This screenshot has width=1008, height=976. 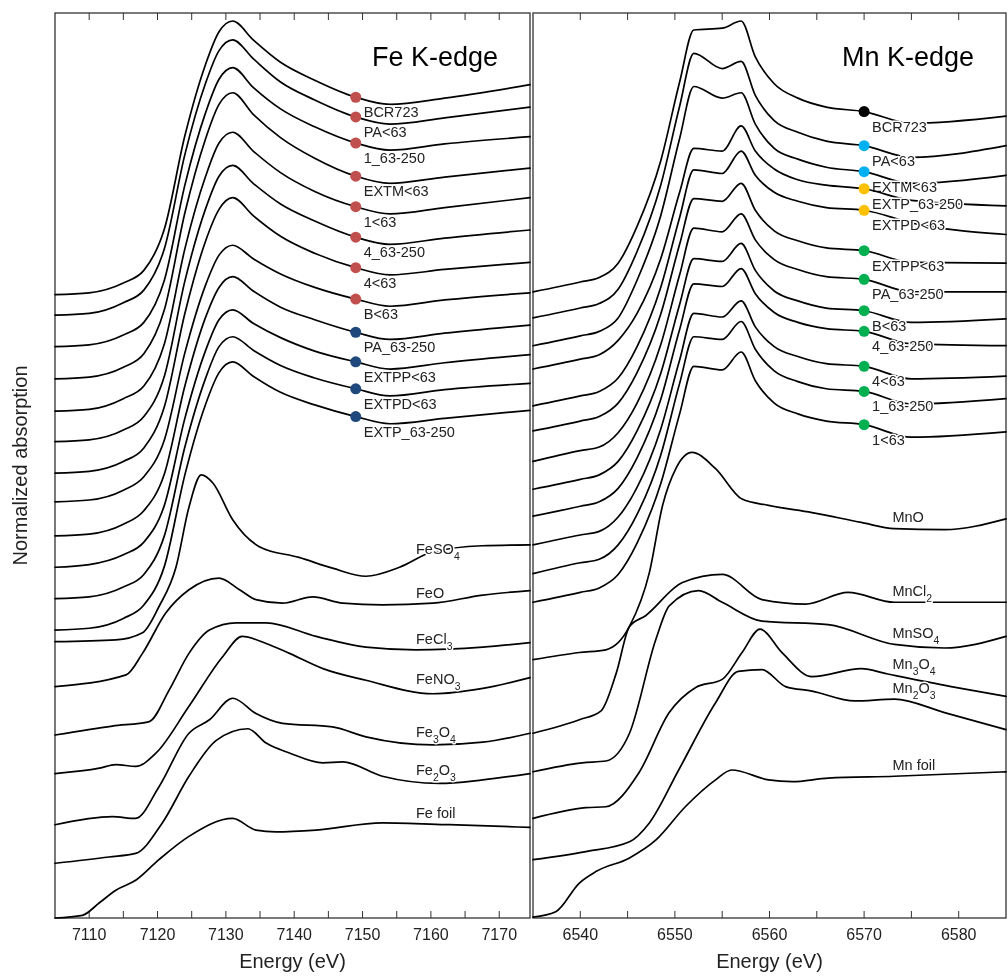 I want to click on x-tick-label: 7160, so click(x=431, y=934).